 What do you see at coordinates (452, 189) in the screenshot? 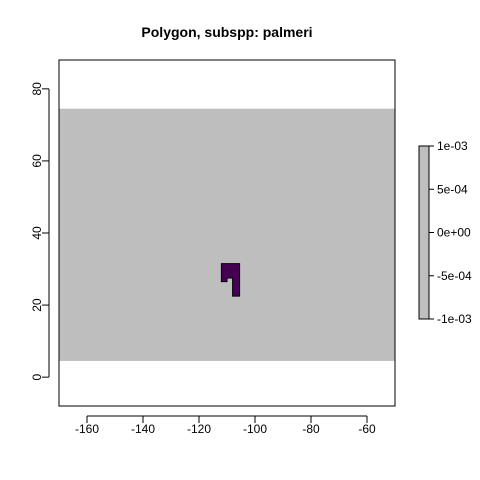
I see `legend-tick-label: 5e-04` at bounding box center [452, 189].